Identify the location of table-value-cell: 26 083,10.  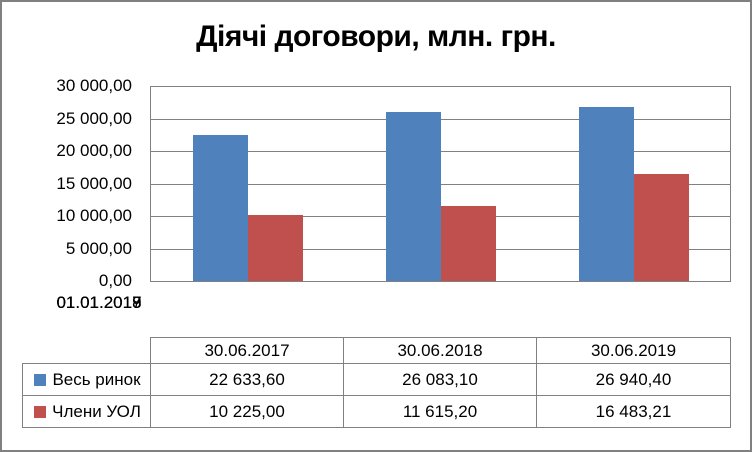
(440, 379).